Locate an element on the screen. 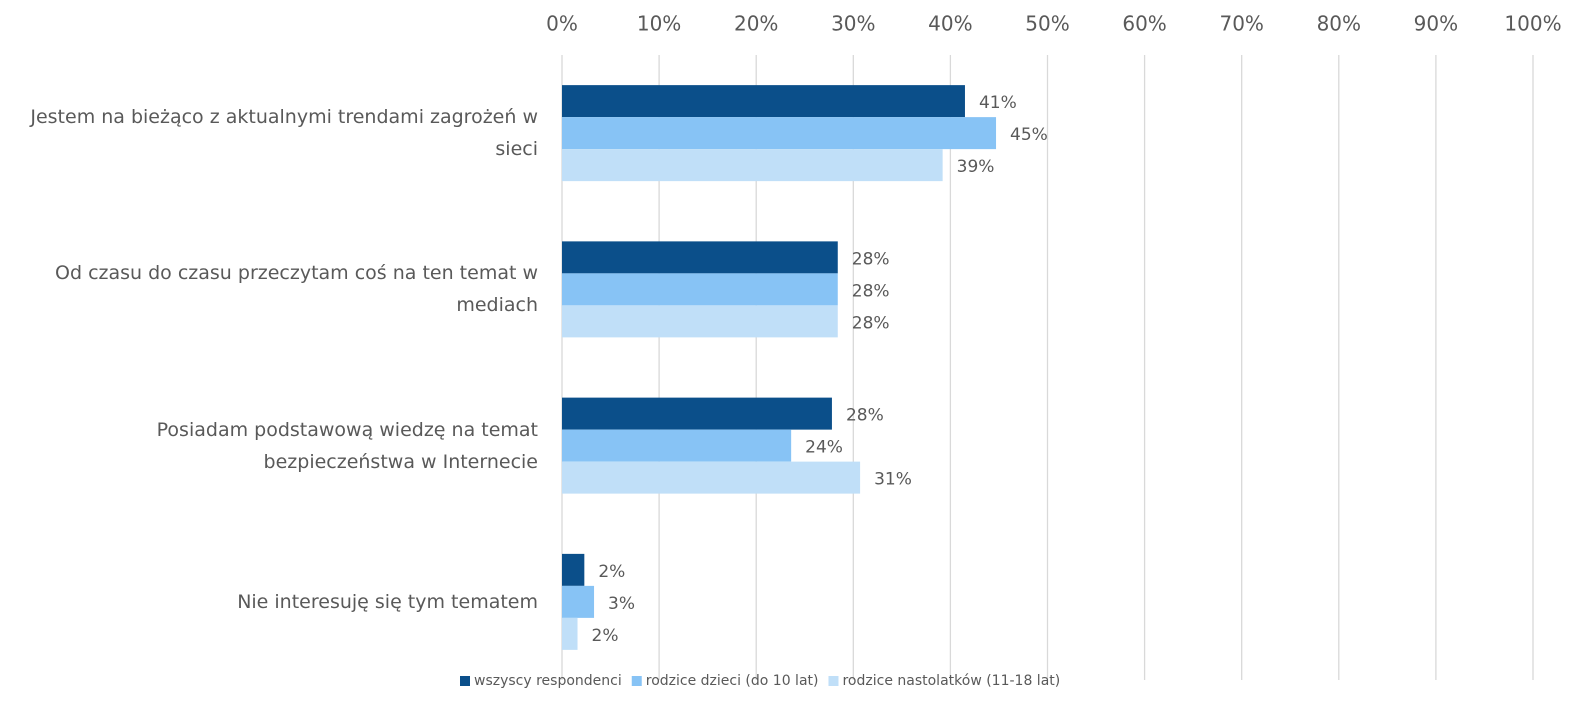 The image size is (1595, 701). data-label: 24% is located at coordinates (824, 448).